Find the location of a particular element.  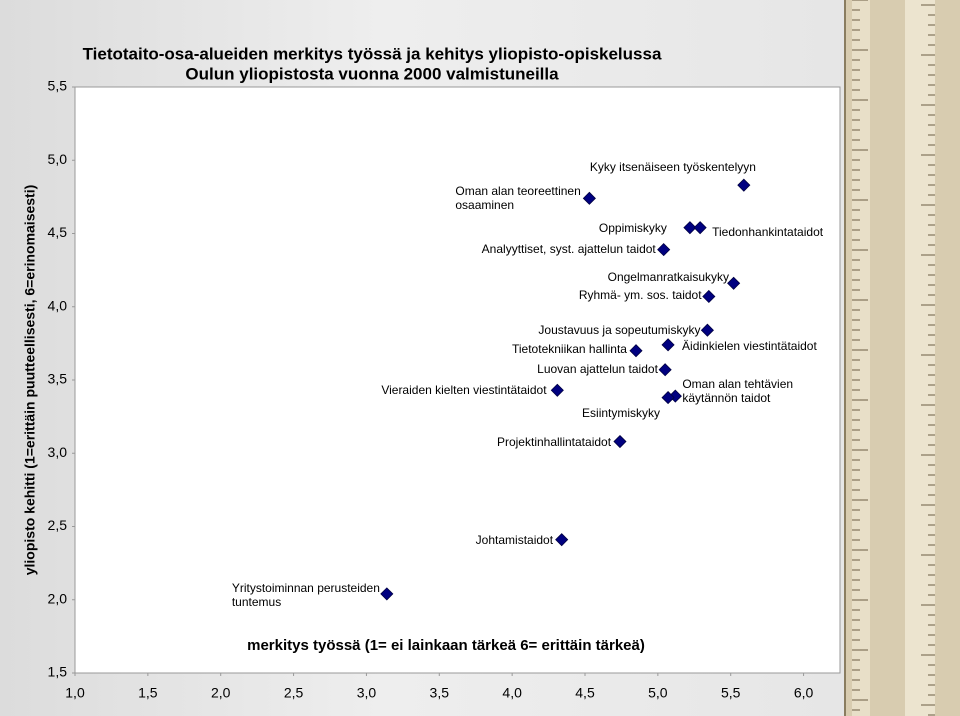

x-tick-label: 1,0 is located at coordinates (75, 693).